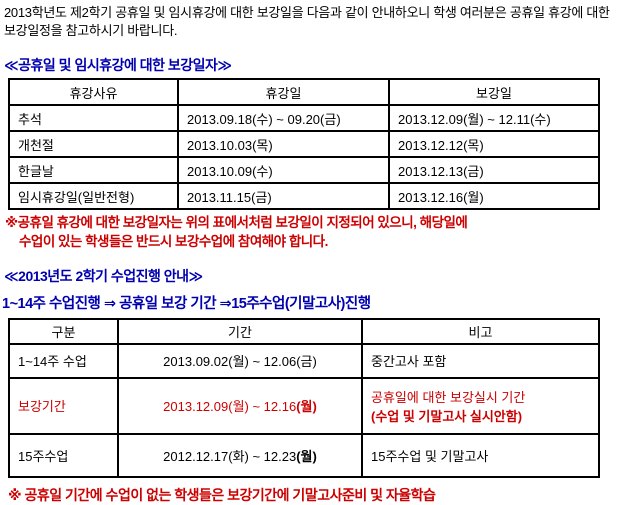 This screenshot has height=505, width=621. Describe the element at coordinates (93, 196) in the screenshot. I see `cell-reason: 임시휴강일(일반전형)` at that location.